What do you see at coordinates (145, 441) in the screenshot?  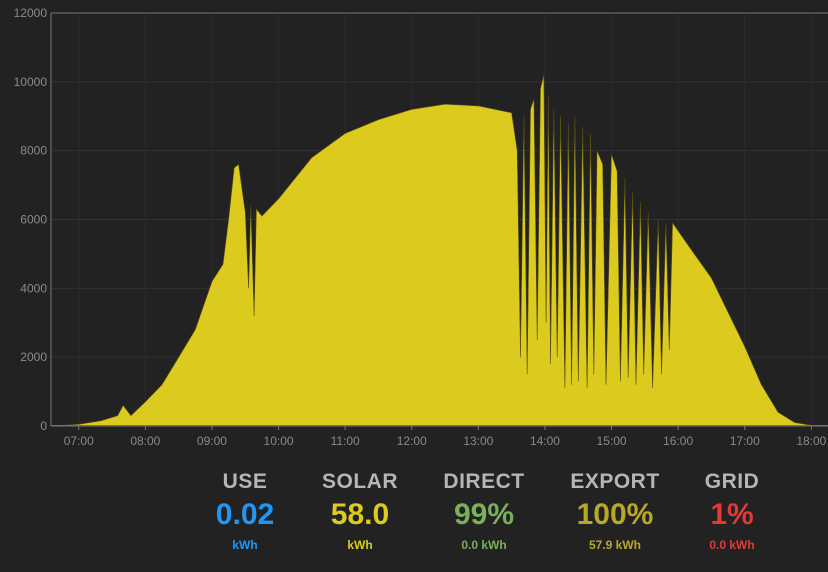 I see `x-tick-label: 08:00` at bounding box center [145, 441].